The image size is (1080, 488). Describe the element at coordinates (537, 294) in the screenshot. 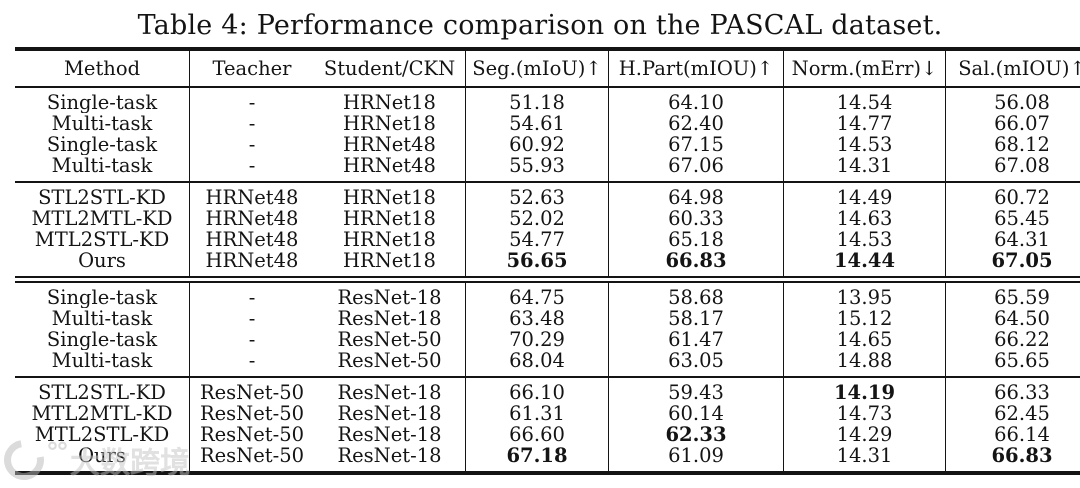

I see `table-cell: 64.75` at that location.